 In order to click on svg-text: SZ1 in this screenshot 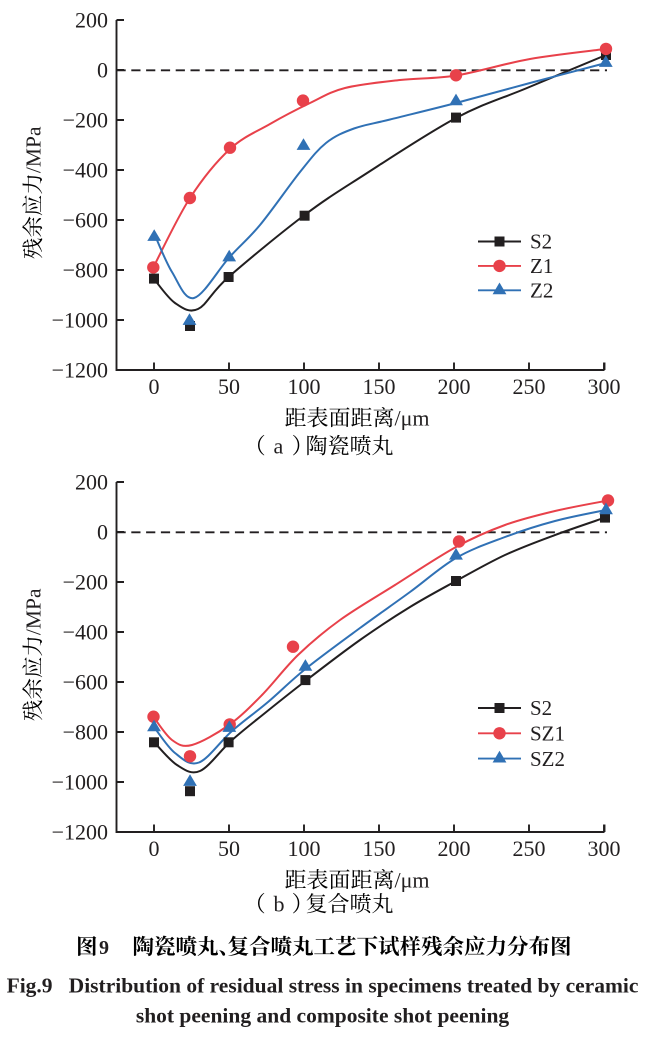, I will do `click(547, 734)`.